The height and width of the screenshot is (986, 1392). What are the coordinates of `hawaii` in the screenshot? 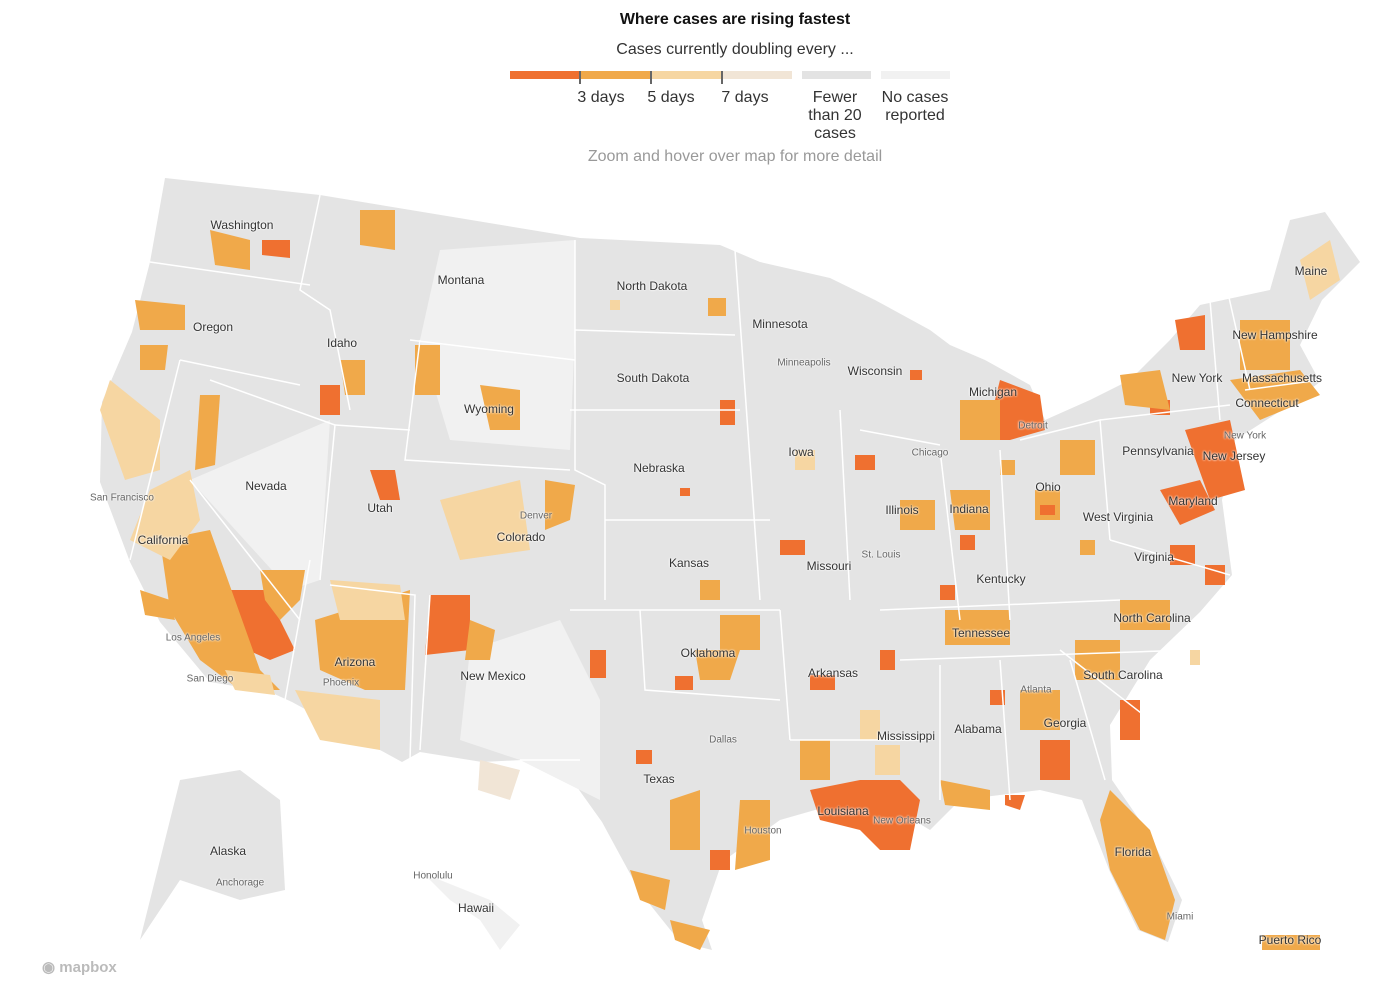 It's located at (470, 910).